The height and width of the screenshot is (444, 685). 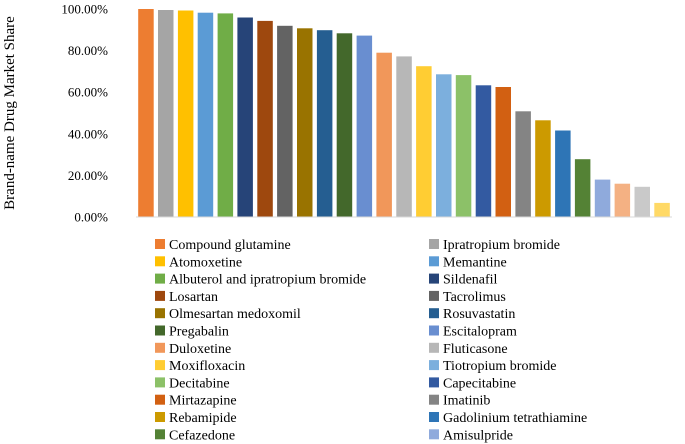 What do you see at coordinates (199, 383) in the screenshot?
I see `legend-label: Decitabine` at bounding box center [199, 383].